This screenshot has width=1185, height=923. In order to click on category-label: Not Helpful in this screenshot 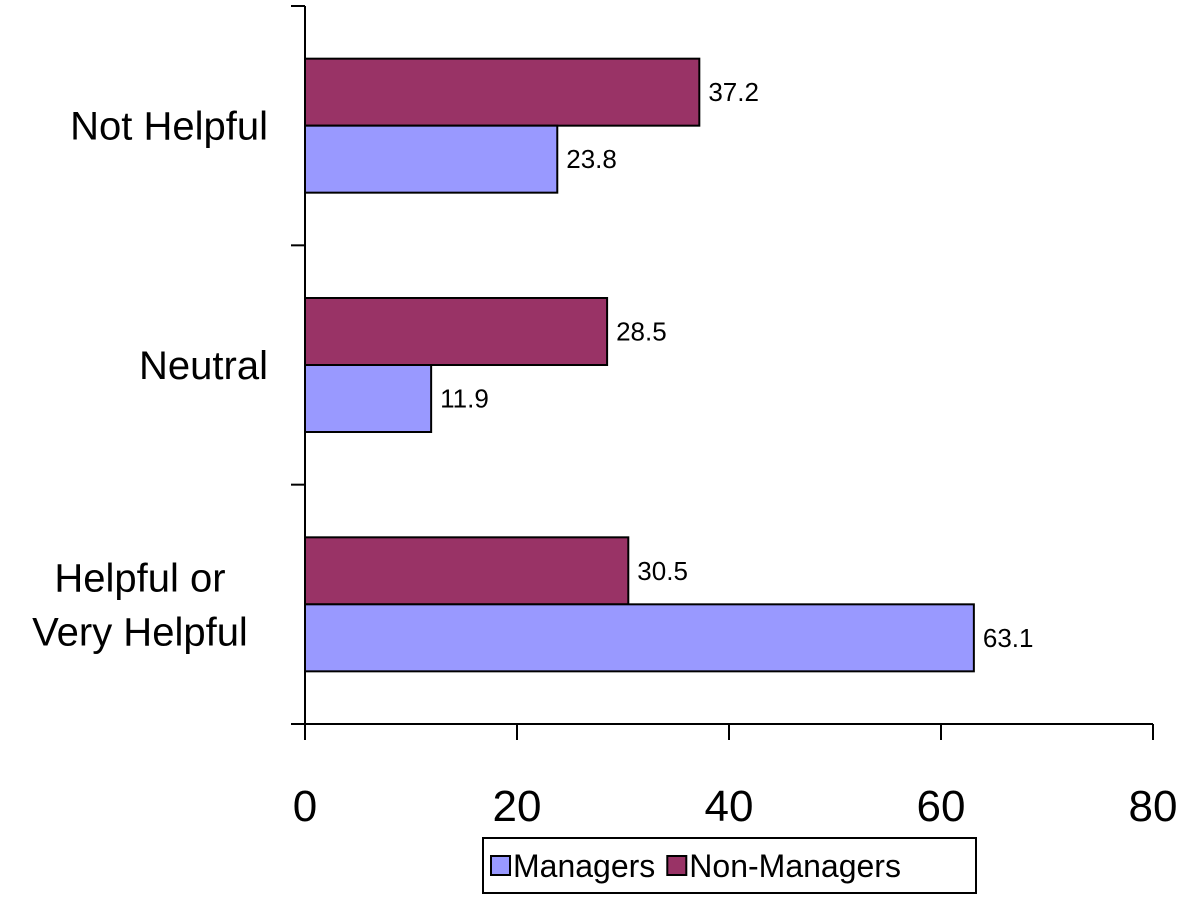, I will do `click(169, 127)`.